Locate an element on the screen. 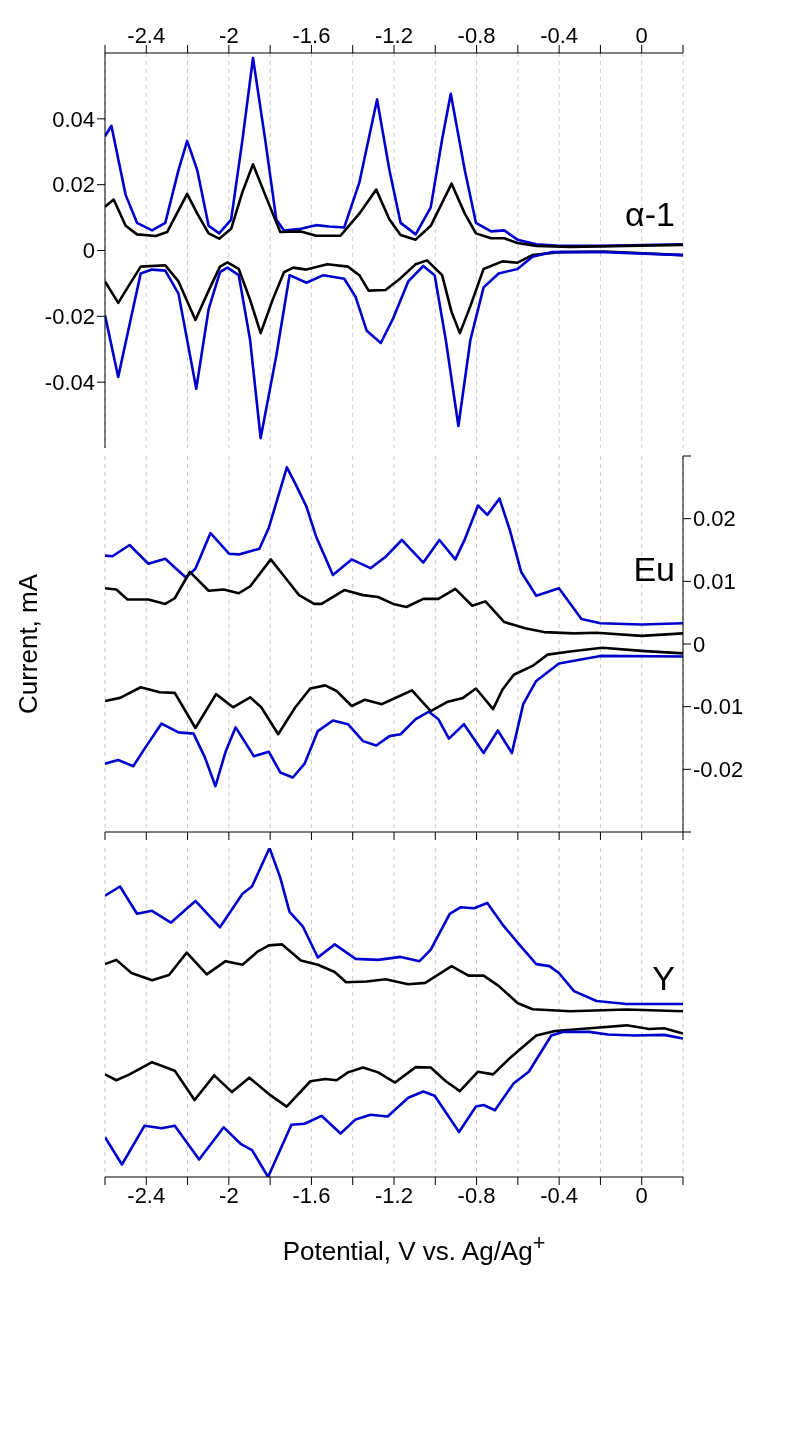 Image resolution: width=786 pixels, height=1441 pixels. x-axis-title: Potential, V vs. Ag/Ag$^{+}$ is located at coordinates (414, 1248).